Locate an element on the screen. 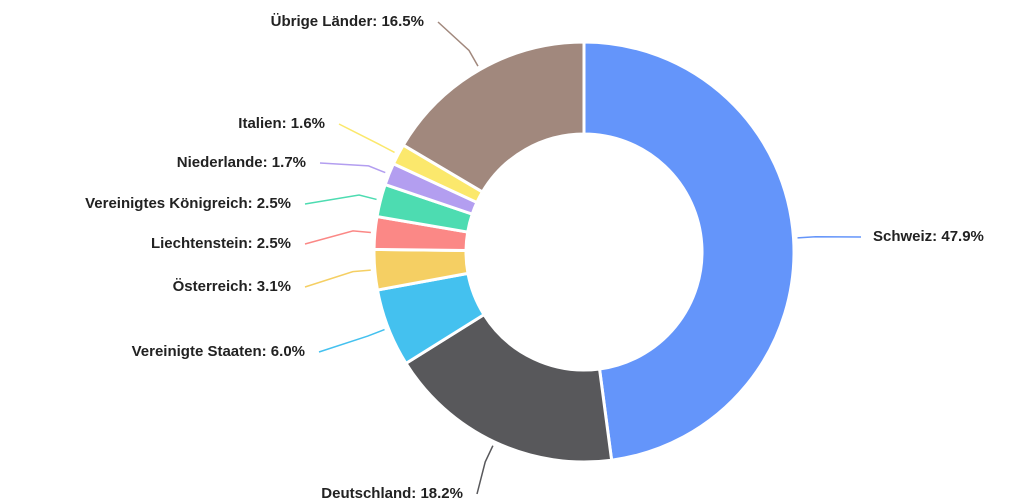 The height and width of the screenshot is (504, 1034). data-label: Österreich: 3.1% is located at coordinates (232, 286).